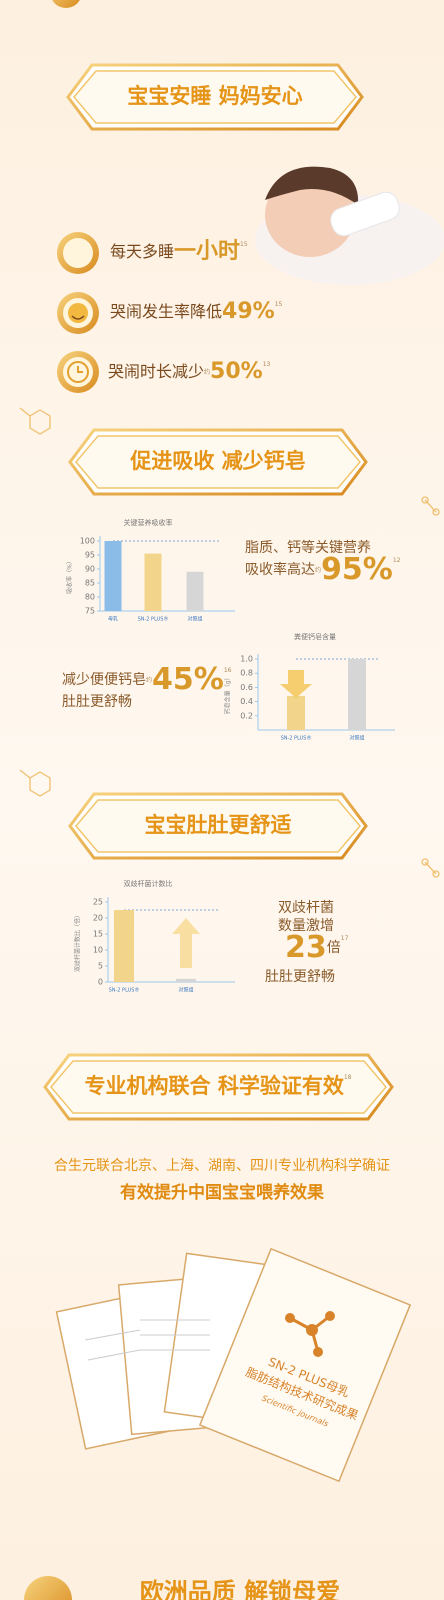 The height and width of the screenshot is (1600, 444). What do you see at coordinates (48, 1588) in the screenshot?
I see `bottom-badge` at bounding box center [48, 1588].